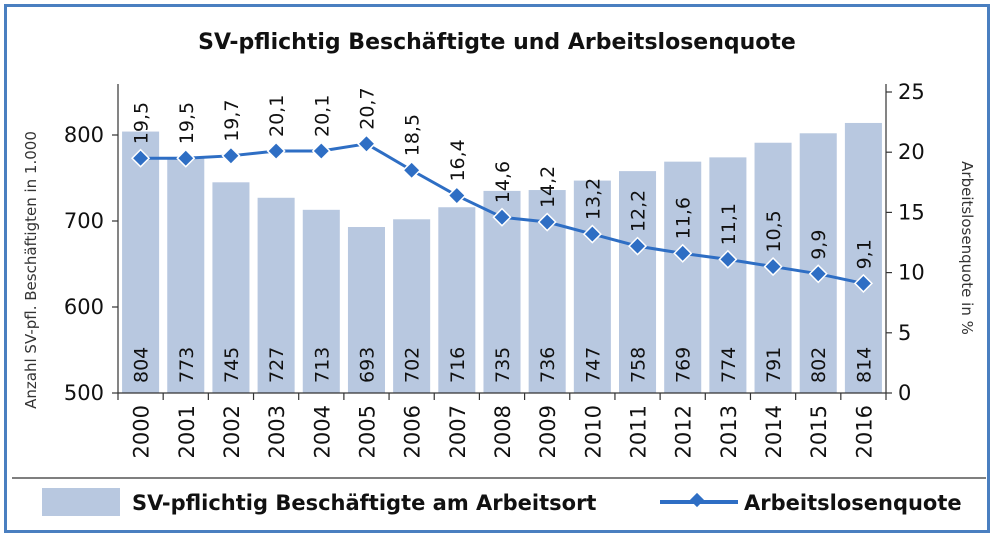 The height and width of the screenshot is (543, 1000). Describe the element at coordinates (592, 234) in the screenshot. I see `rate-point-2010` at that location.